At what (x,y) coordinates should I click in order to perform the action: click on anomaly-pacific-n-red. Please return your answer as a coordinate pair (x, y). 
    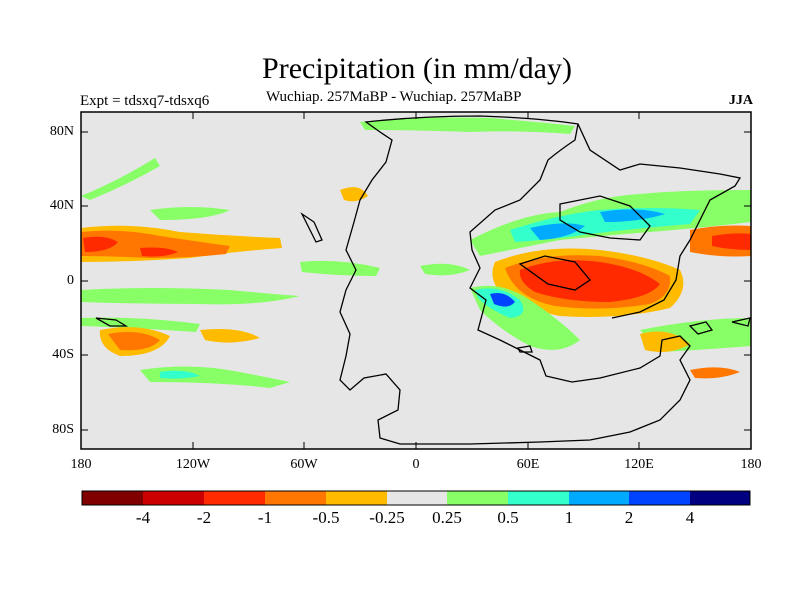
    Looking at the image, I should click on (100, 244).